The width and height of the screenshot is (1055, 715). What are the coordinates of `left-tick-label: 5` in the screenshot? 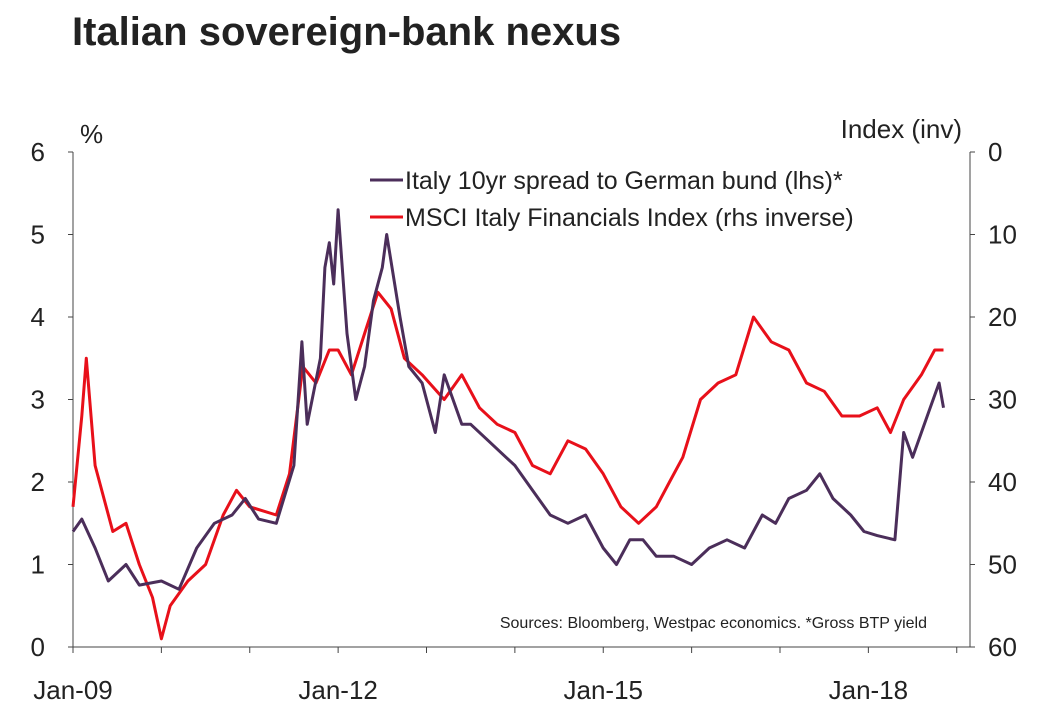 It's located at (38, 235).